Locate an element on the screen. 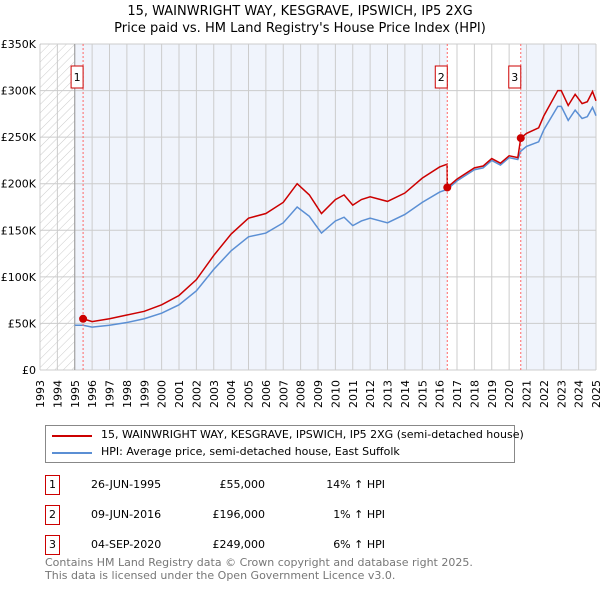 This screenshot has height=590, width=600. x-tick-label: 2025 is located at coordinates (595, 394).